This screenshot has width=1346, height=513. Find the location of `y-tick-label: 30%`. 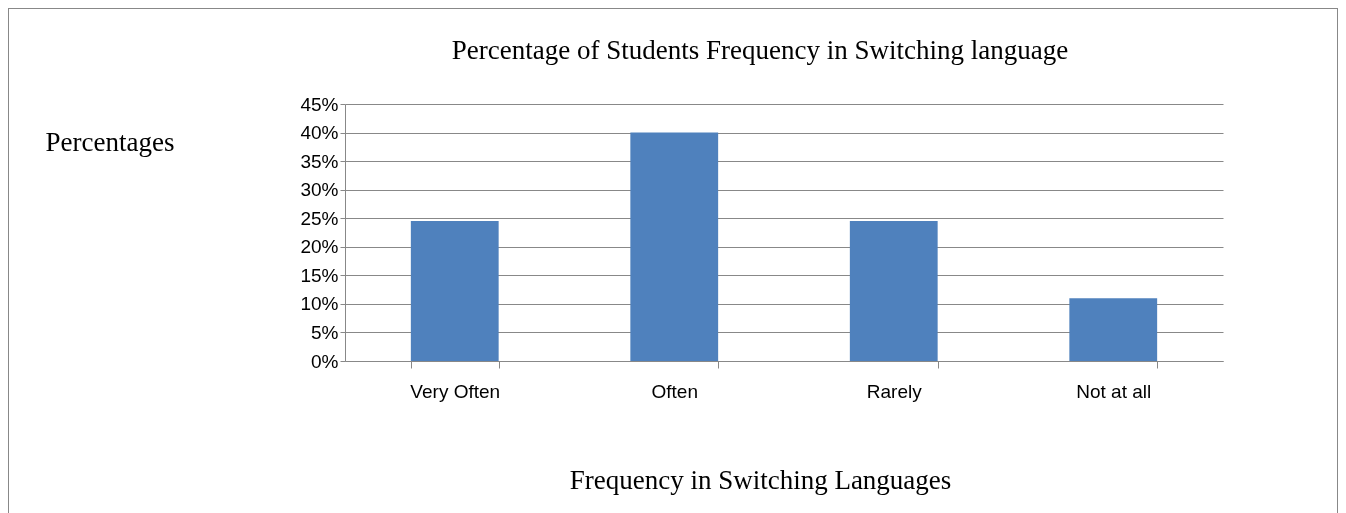

y-tick-label: 30% is located at coordinates (319, 190).